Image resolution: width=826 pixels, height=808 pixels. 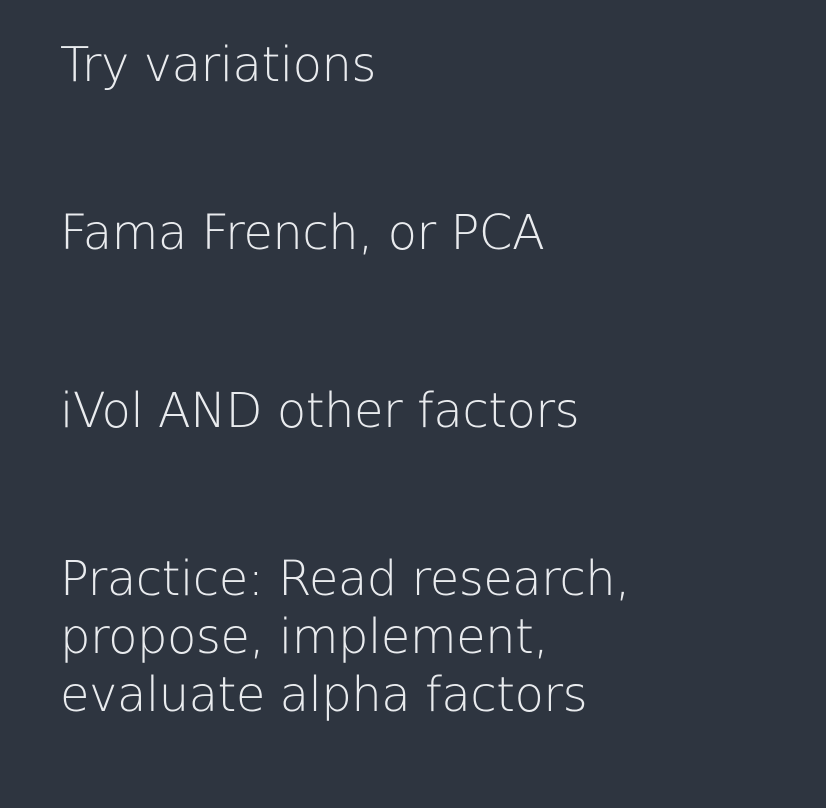 I want to click on bullet-fama-french-pca: Fama French, or PCA, so click(x=302, y=233).